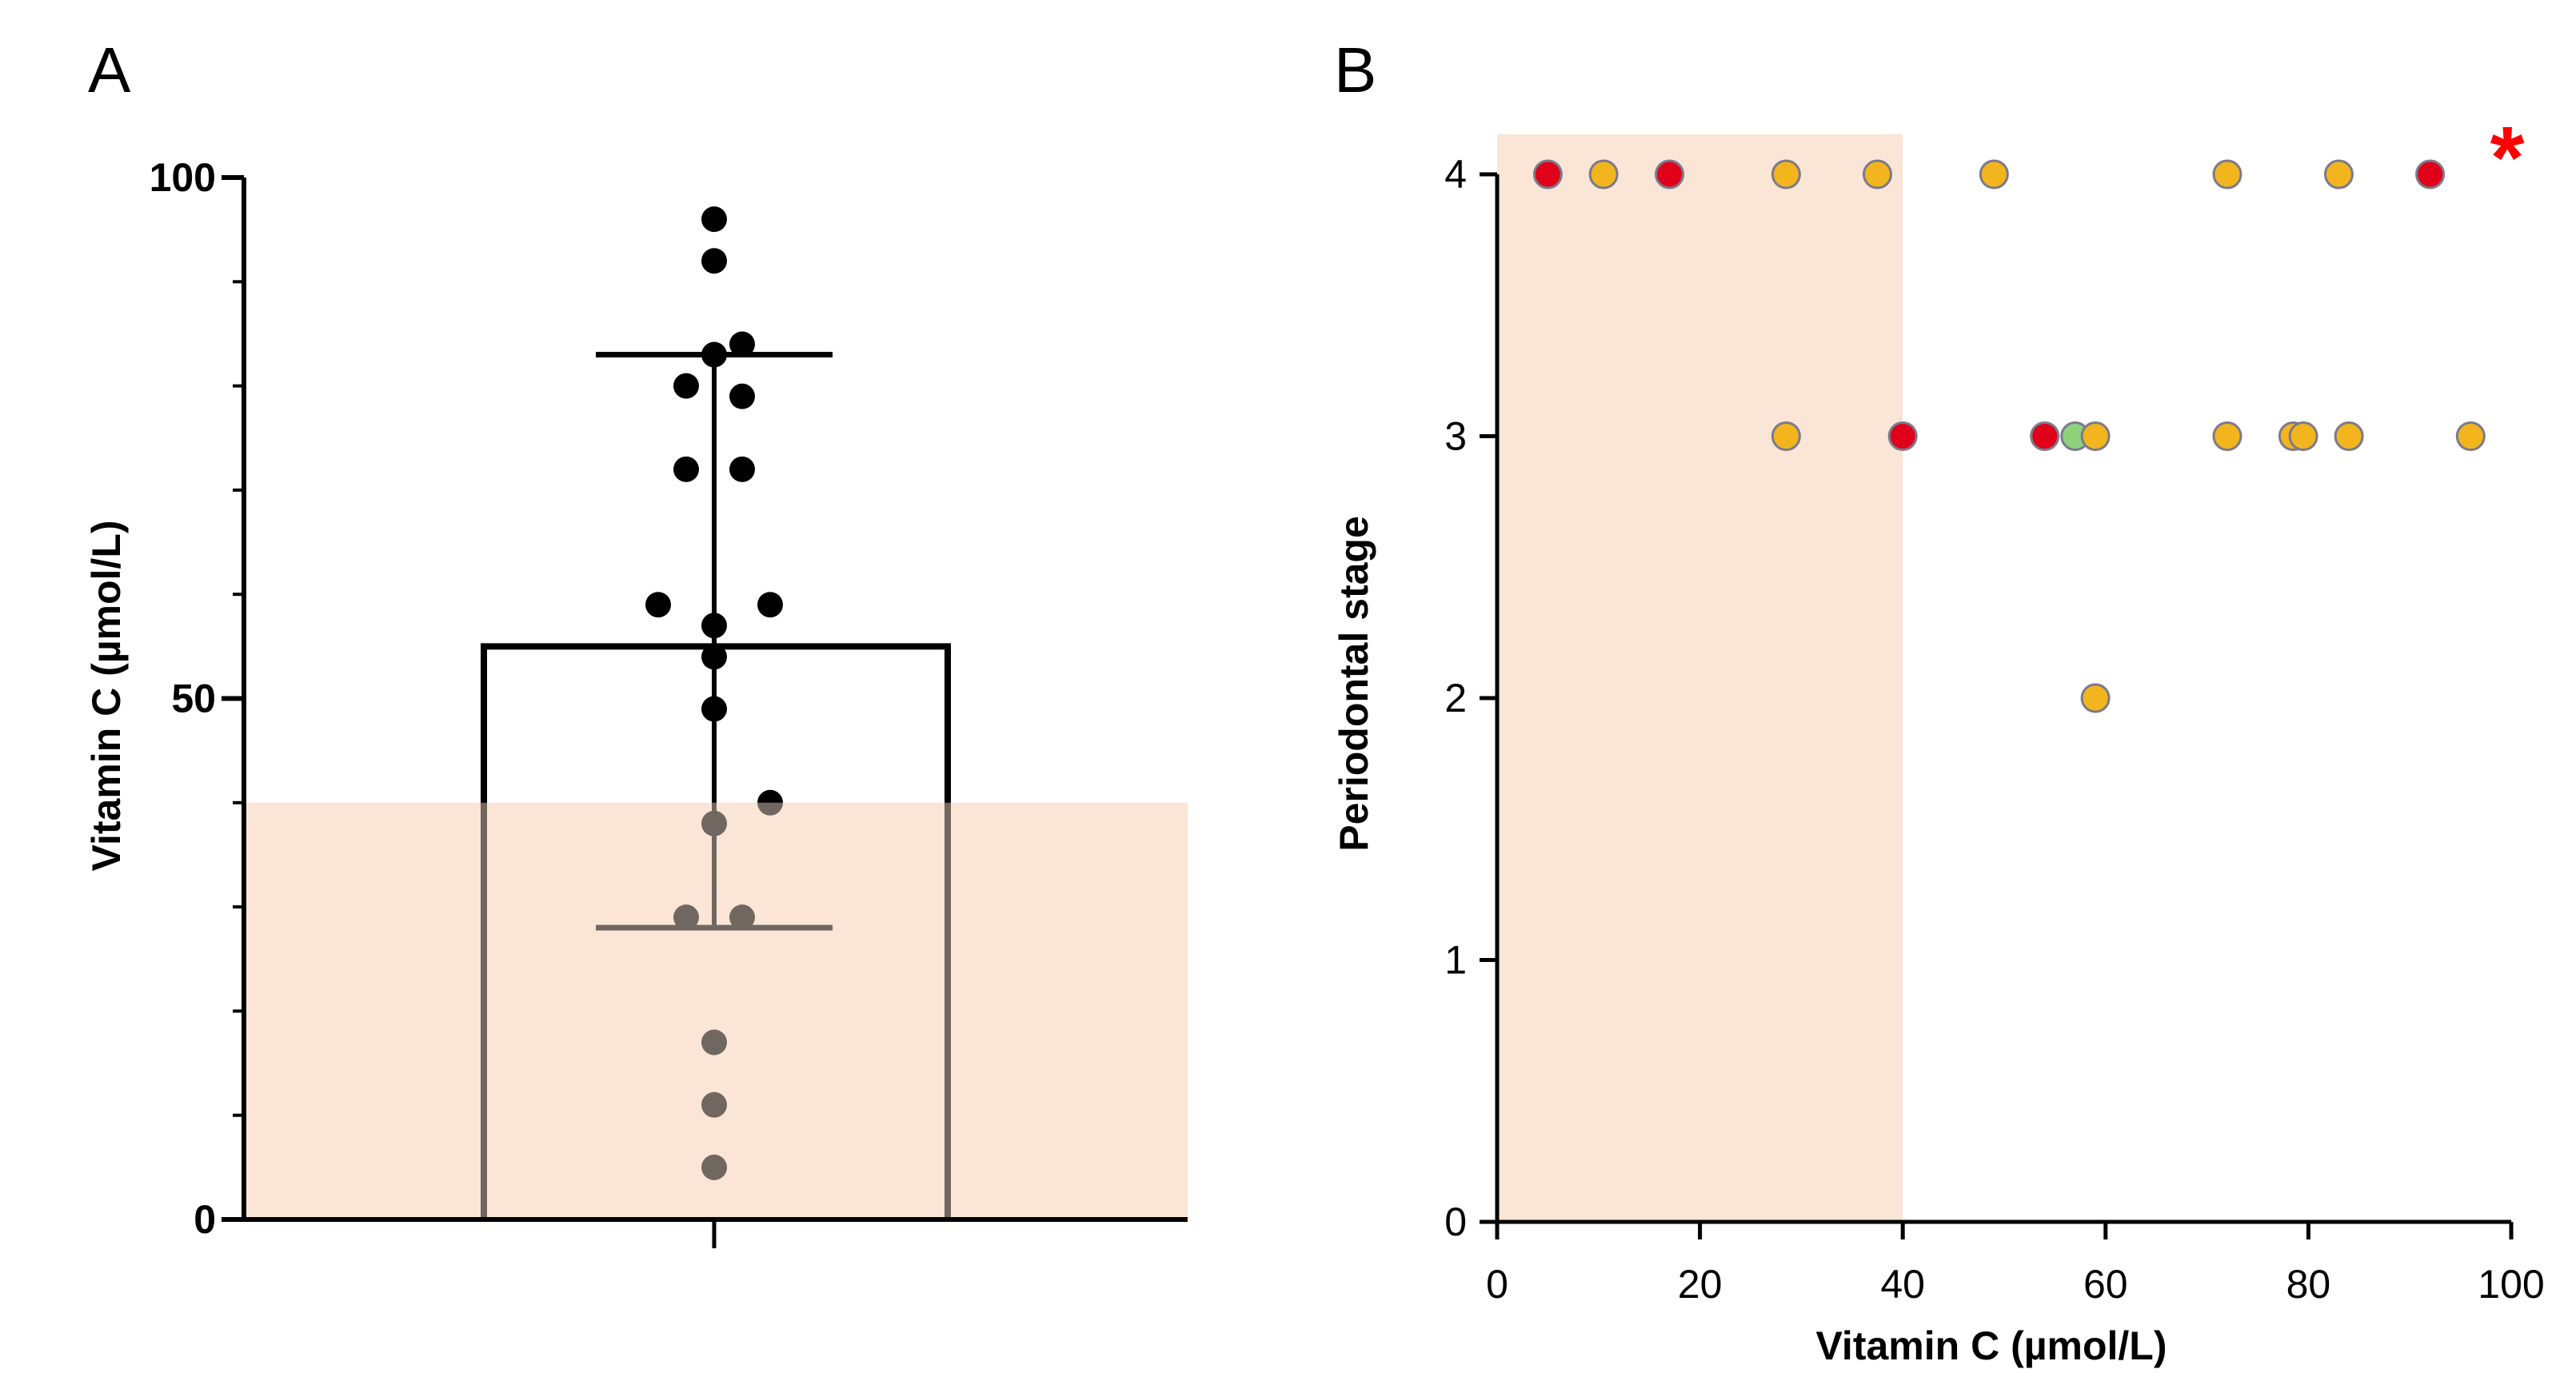  Describe the element at coordinates (1700, 1284) in the screenshot. I see `panel-b-x-tick-label: 20` at that location.